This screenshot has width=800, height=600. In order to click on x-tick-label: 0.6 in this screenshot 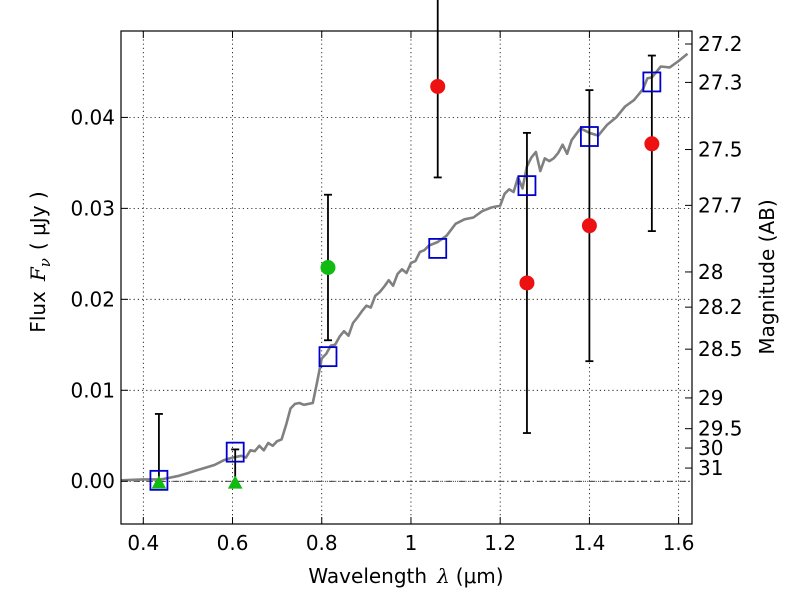, I will do `click(233, 543)`.